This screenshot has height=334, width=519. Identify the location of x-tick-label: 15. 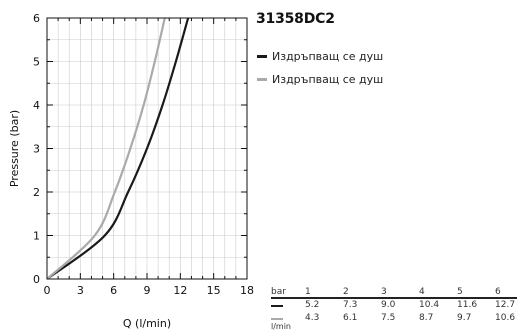
(214, 290).